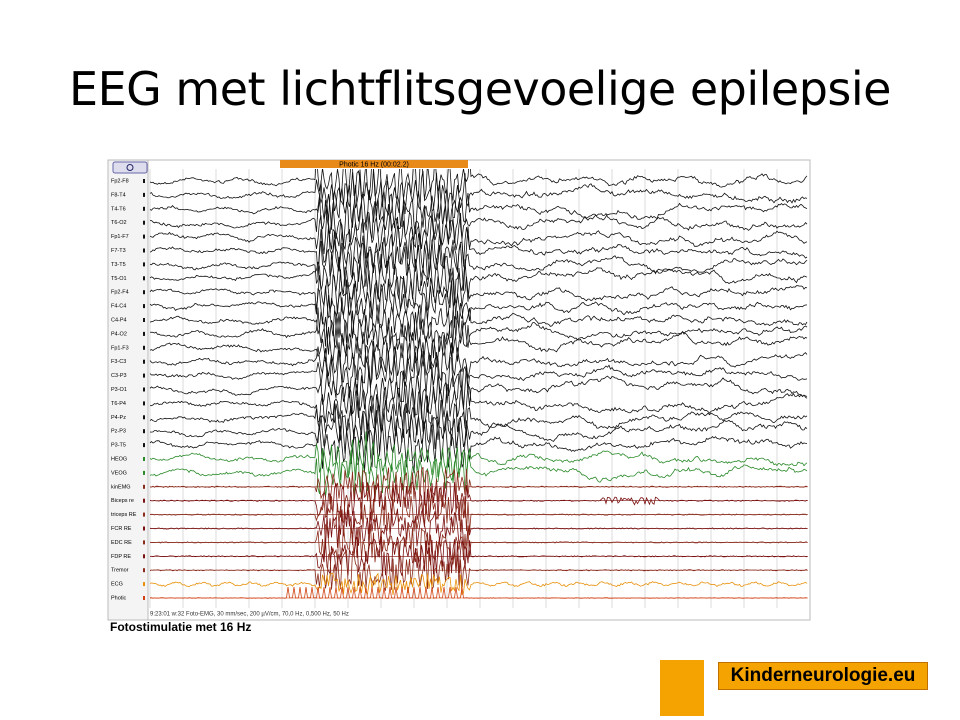 The image size is (960, 720). What do you see at coordinates (119, 320) in the screenshot?
I see `channel-label: C4-P4` at bounding box center [119, 320].